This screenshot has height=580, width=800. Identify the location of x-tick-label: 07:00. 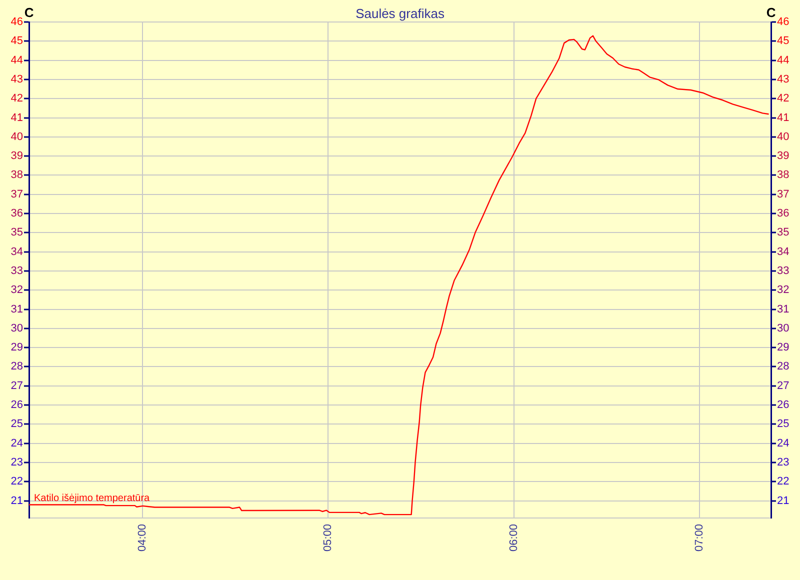
(700, 538).